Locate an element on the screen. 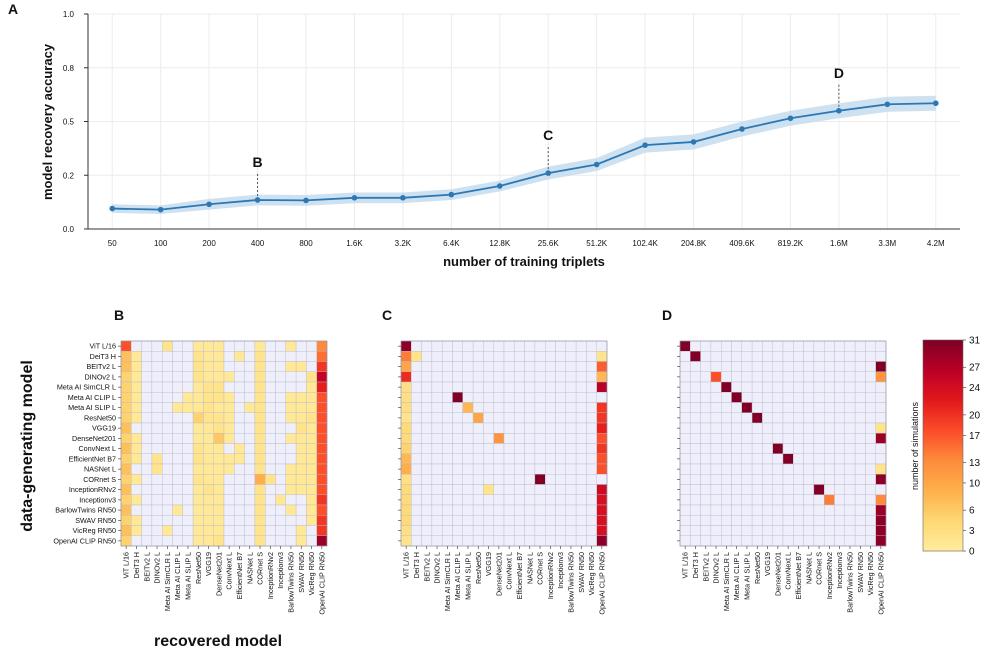  x-tick-label: 409.6K is located at coordinates (742, 243).